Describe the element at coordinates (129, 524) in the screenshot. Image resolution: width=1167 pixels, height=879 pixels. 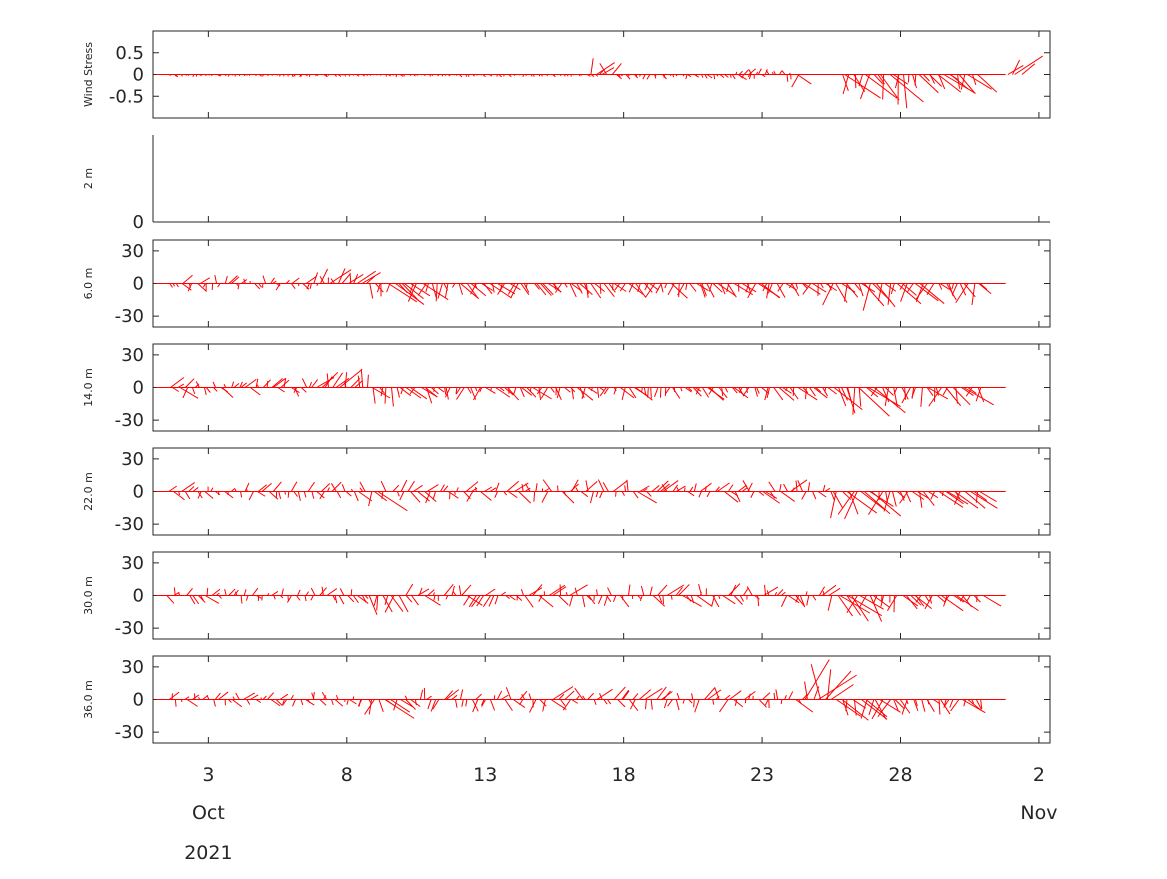
I see `panel-4-ytick-label-2: -30` at that location.